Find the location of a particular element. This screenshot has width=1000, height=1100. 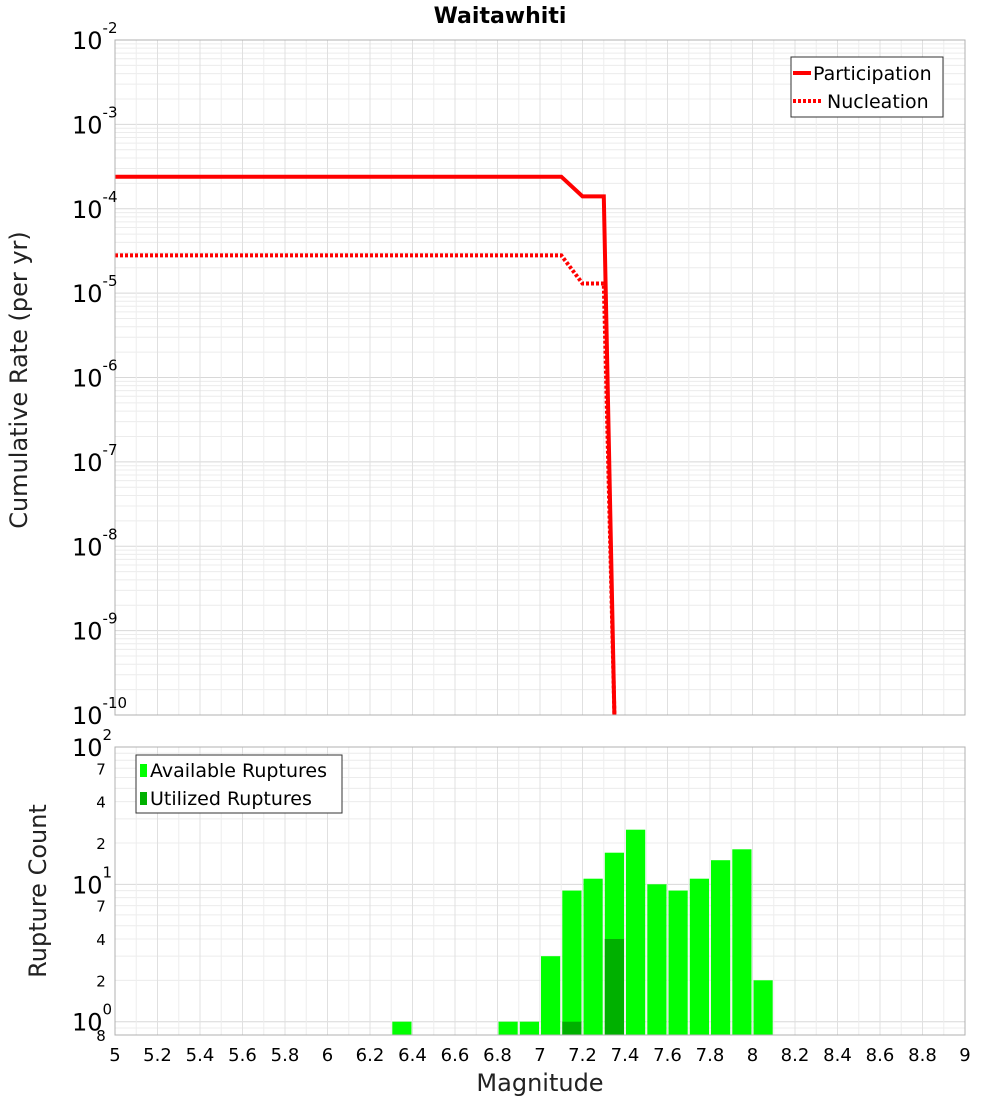

top-y-tick-label: 10⁻³ is located at coordinates (95, 121).